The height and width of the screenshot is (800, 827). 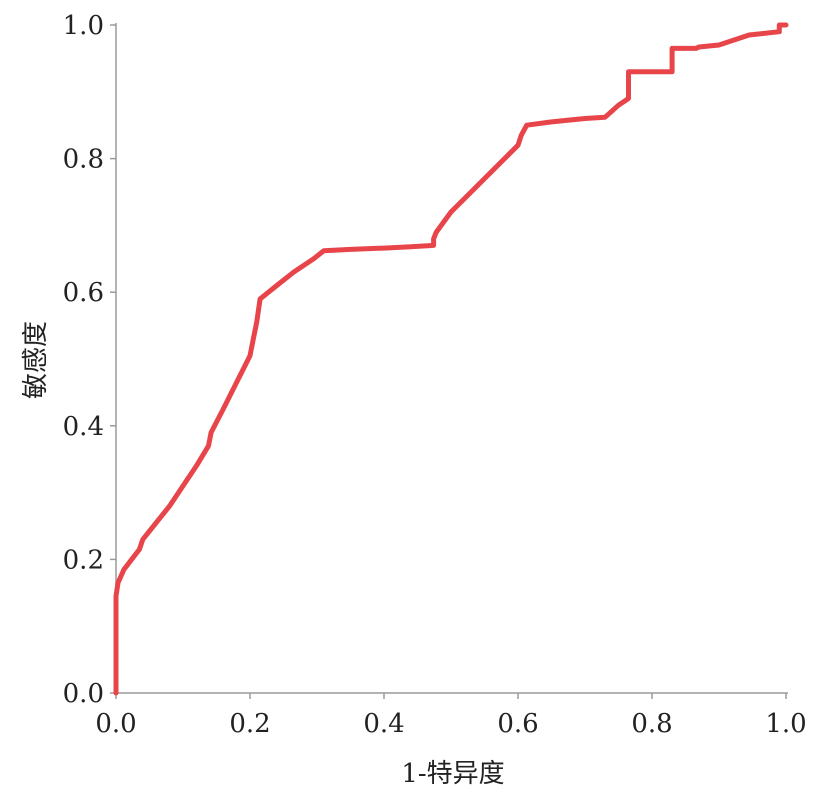 I want to click on x-tick-label: 0.0, so click(x=115, y=724).